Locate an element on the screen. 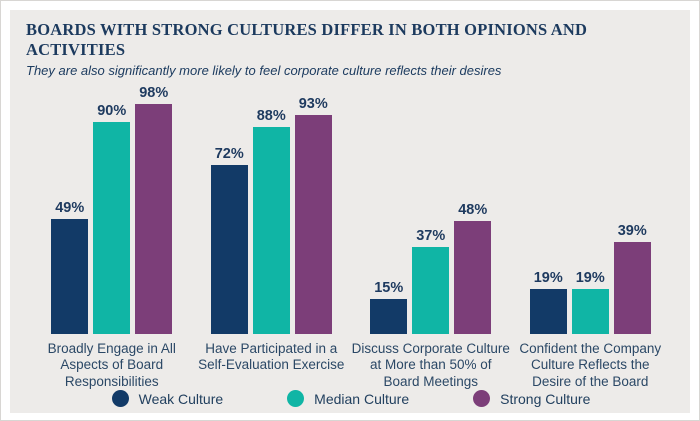 The image size is (700, 421). bar-value-label: 37% is located at coordinates (431, 236).